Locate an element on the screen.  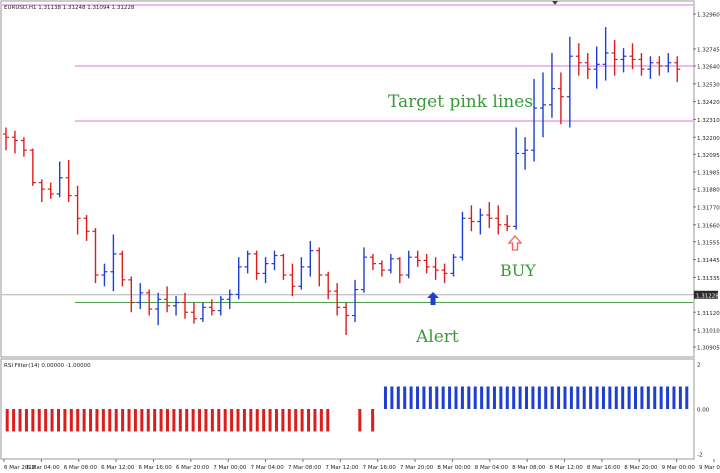
price-tick-label: 1.31555 is located at coordinates (708, 243).